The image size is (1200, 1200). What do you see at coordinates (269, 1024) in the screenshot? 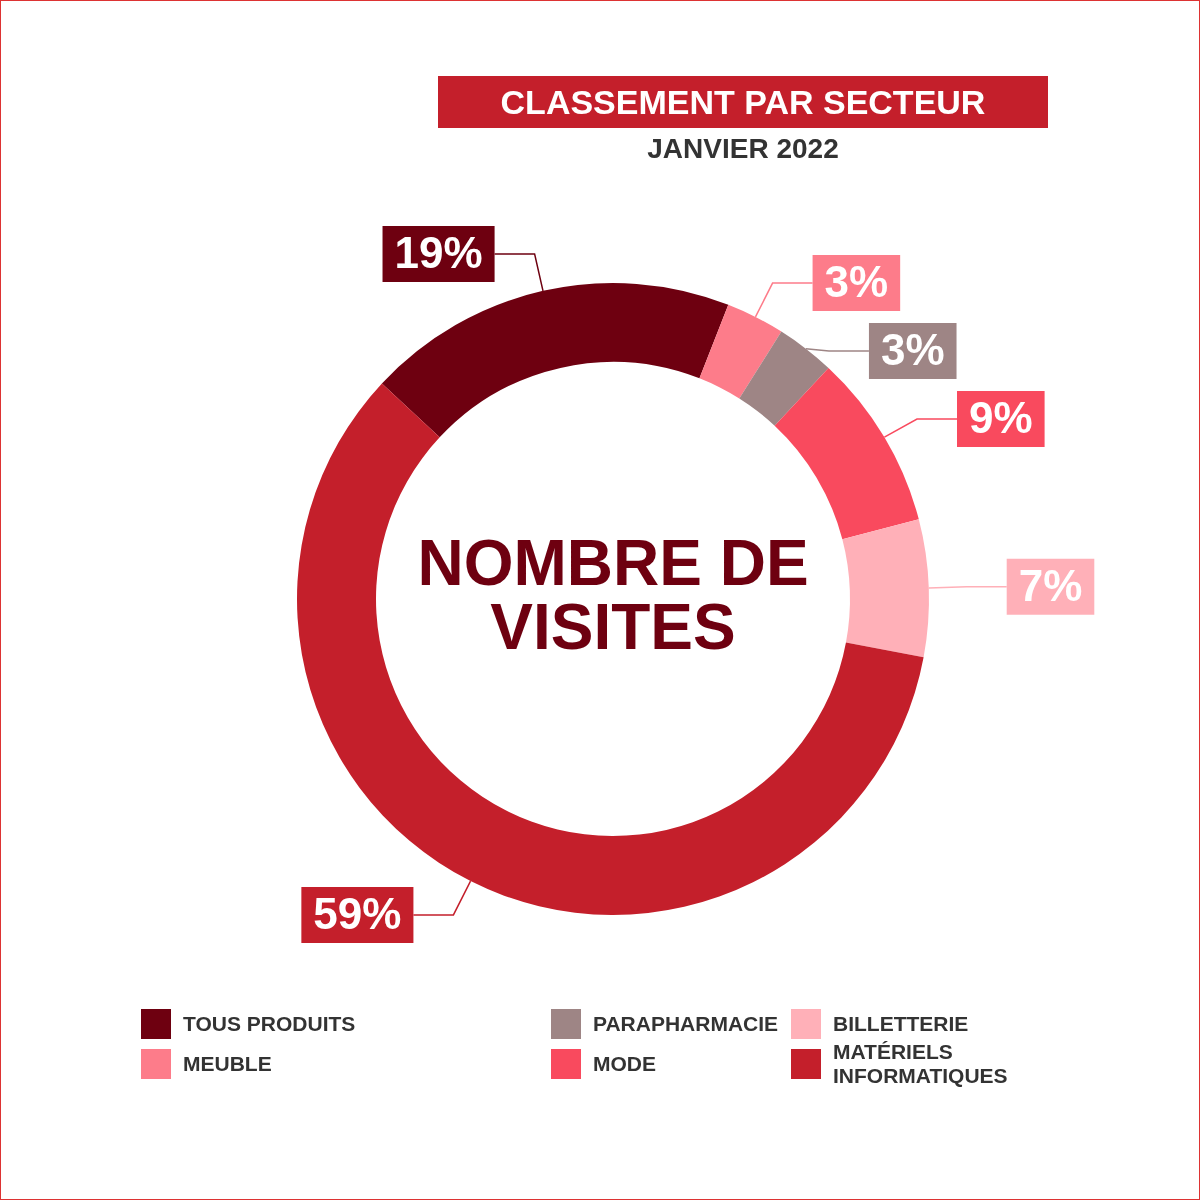
I see `legend-label: TOUS PRODUITS` at bounding box center [269, 1024].